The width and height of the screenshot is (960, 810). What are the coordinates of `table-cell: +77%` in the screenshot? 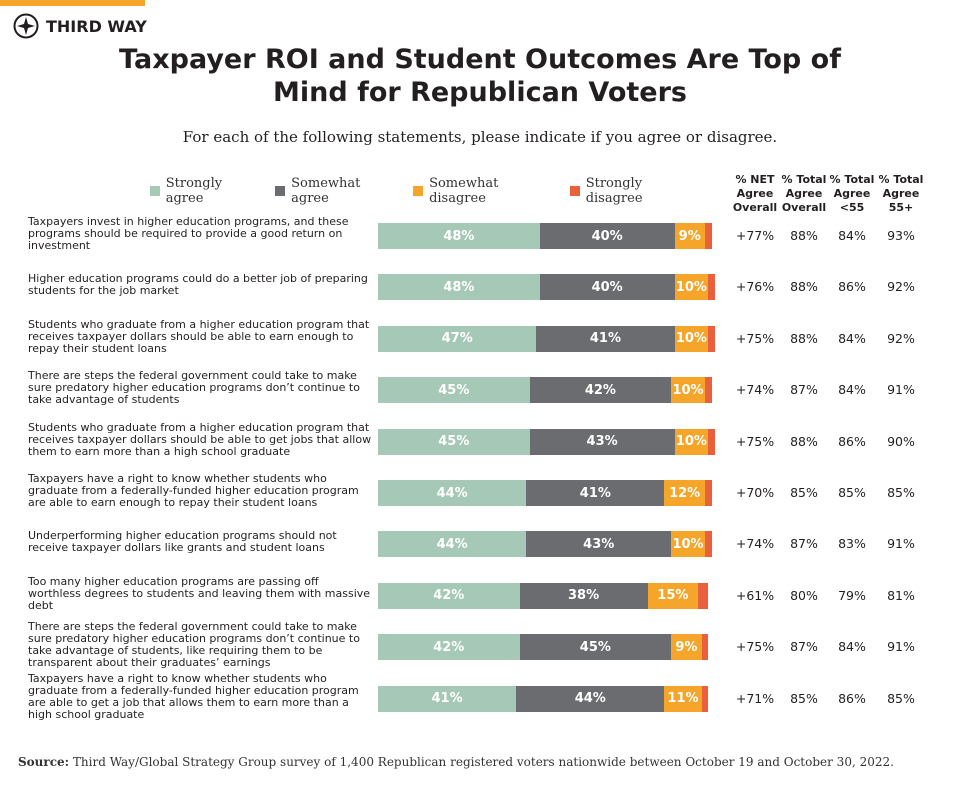 It's located at (755, 235).